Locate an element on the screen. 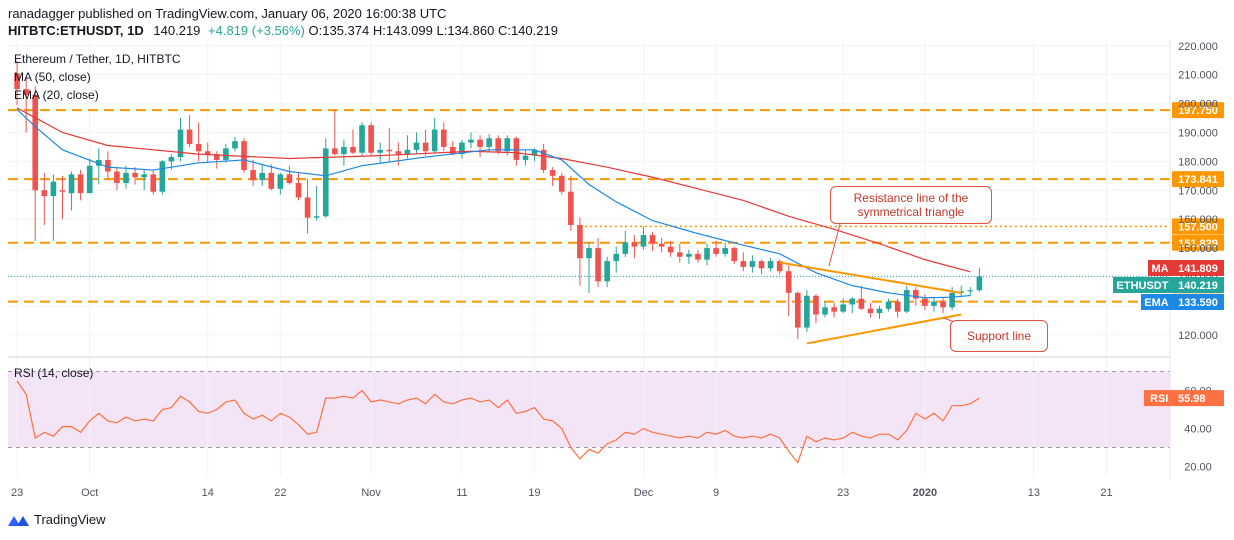 This screenshot has height=540, width=1234. symbol-name: HITBTC:ETHUSDT, 1D is located at coordinates (76, 30).